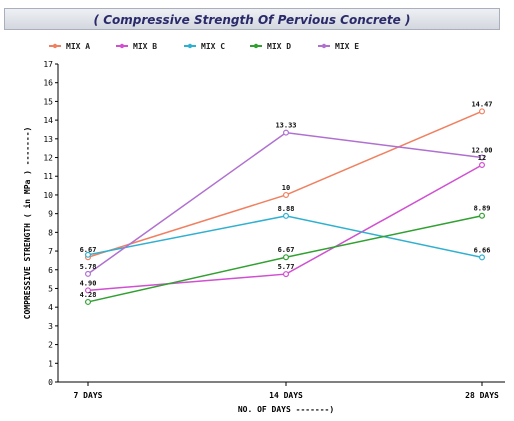  What do you see at coordinates (88, 250) in the screenshot?
I see `data-label-mix-a: 6.67` at bounding box center [88, 250].